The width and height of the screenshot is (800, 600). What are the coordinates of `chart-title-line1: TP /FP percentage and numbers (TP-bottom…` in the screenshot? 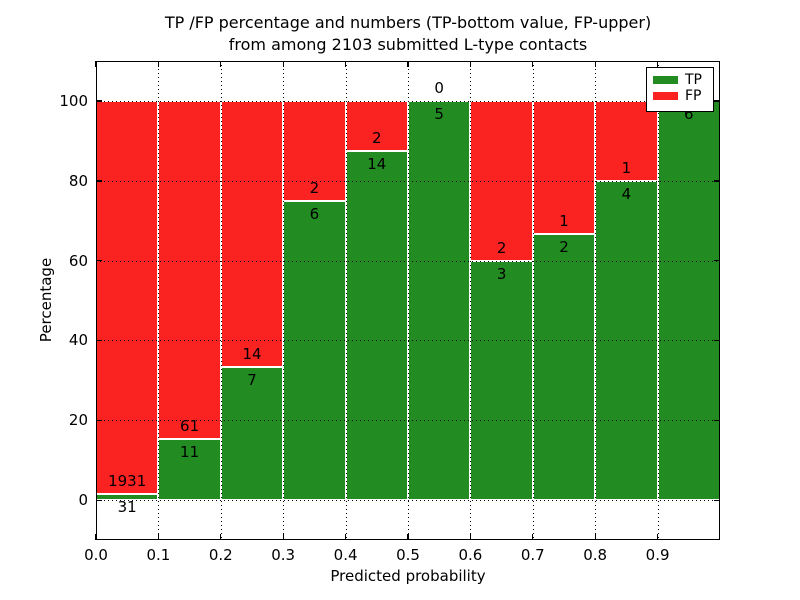 It's located at (408, 22).